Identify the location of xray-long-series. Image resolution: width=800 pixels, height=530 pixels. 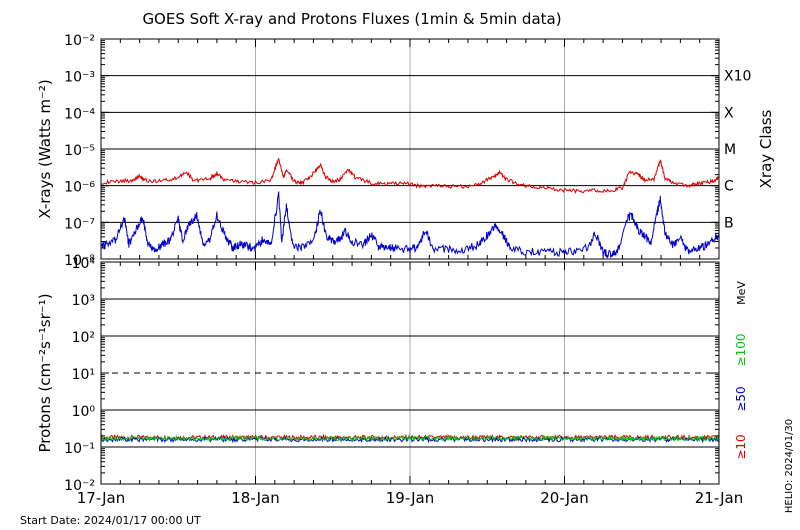
(410, 175).